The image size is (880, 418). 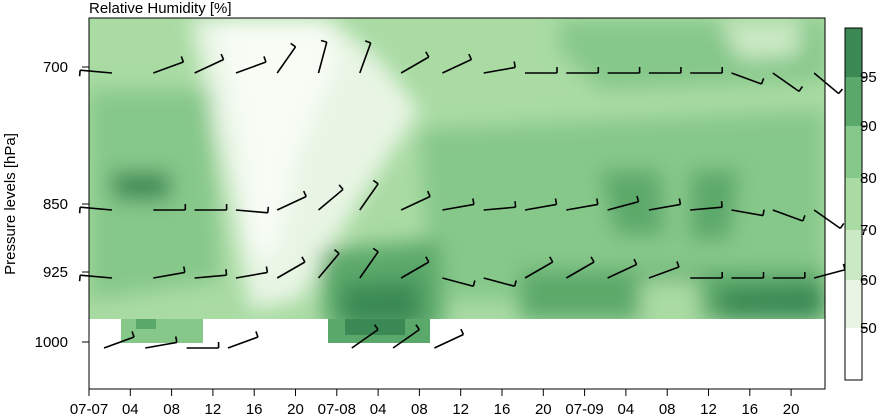 I want to click on below-ground-mask, so click(x=457, y=354).